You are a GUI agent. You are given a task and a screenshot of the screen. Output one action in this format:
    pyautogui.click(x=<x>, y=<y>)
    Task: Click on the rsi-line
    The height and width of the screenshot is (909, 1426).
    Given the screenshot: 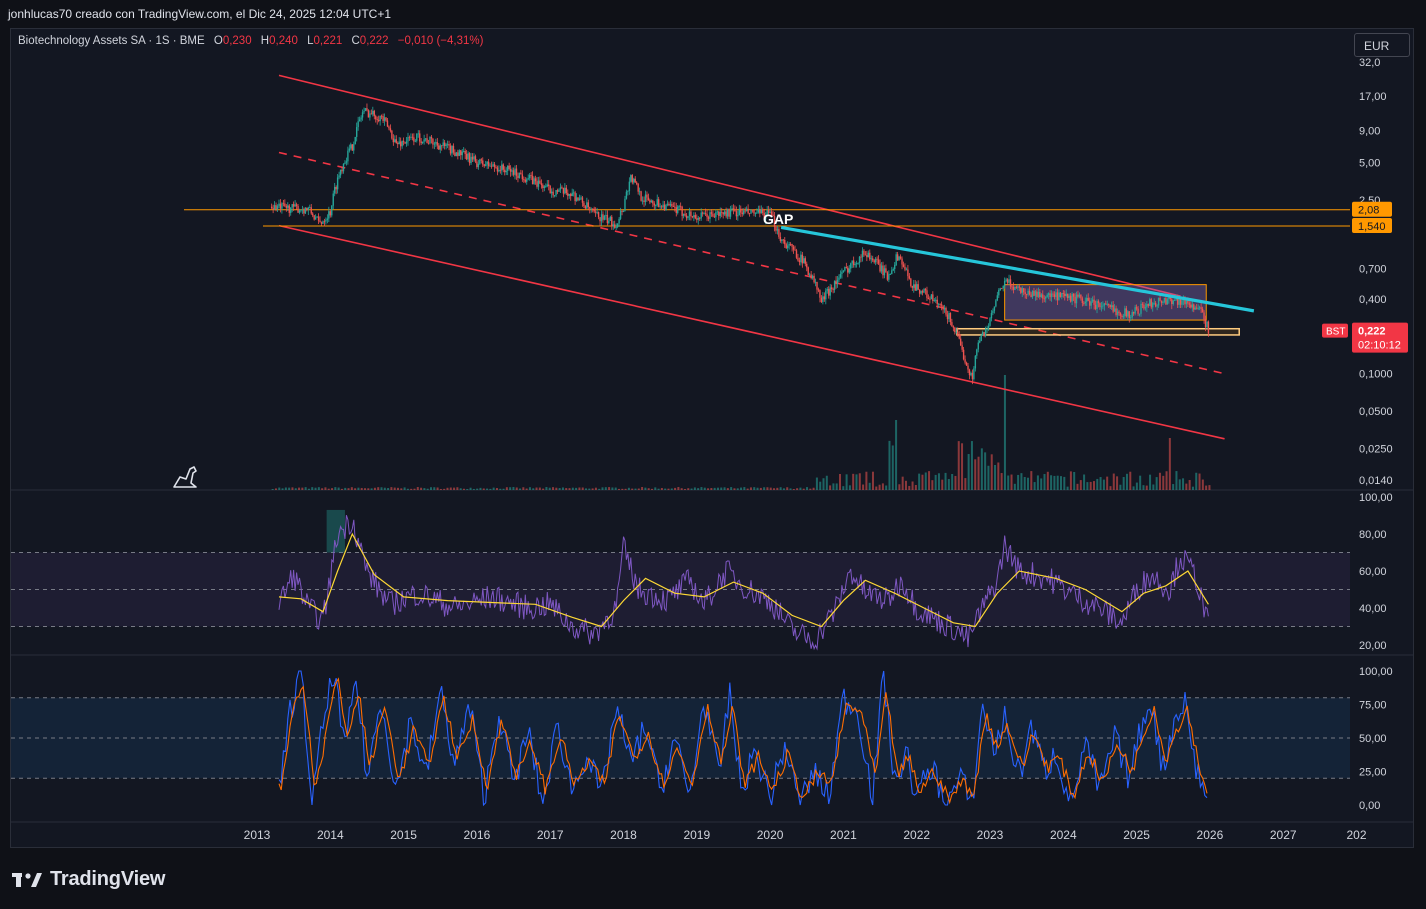 What is the action you would take?
    pyautogui.click(x=743, y=582)
    